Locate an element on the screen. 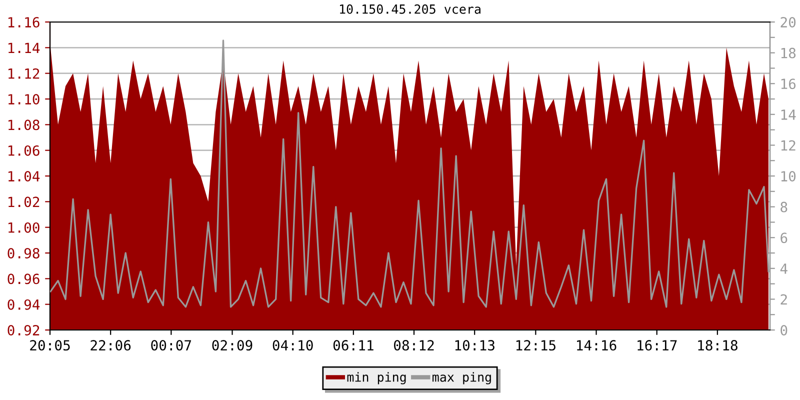 This screenshot has height=400, width=800. y2-tick-label: 0 is located at coordinates (784, 330).